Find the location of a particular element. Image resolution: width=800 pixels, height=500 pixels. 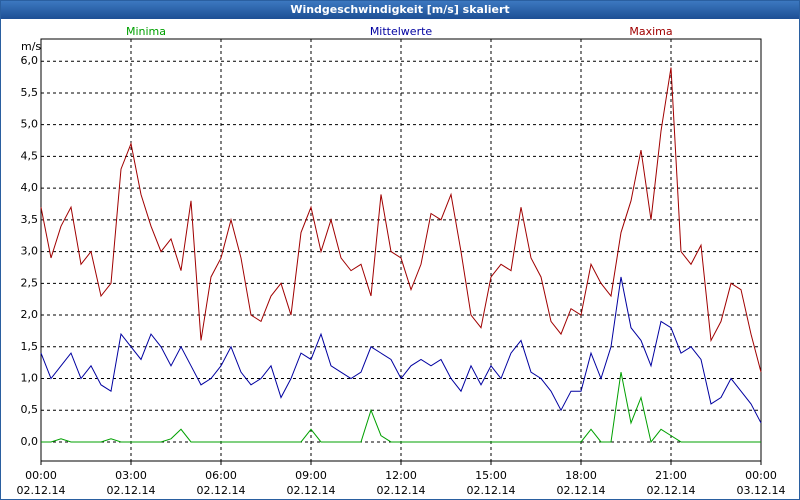

x-tick-label: 18:00 is located at coordinates (581, 475).